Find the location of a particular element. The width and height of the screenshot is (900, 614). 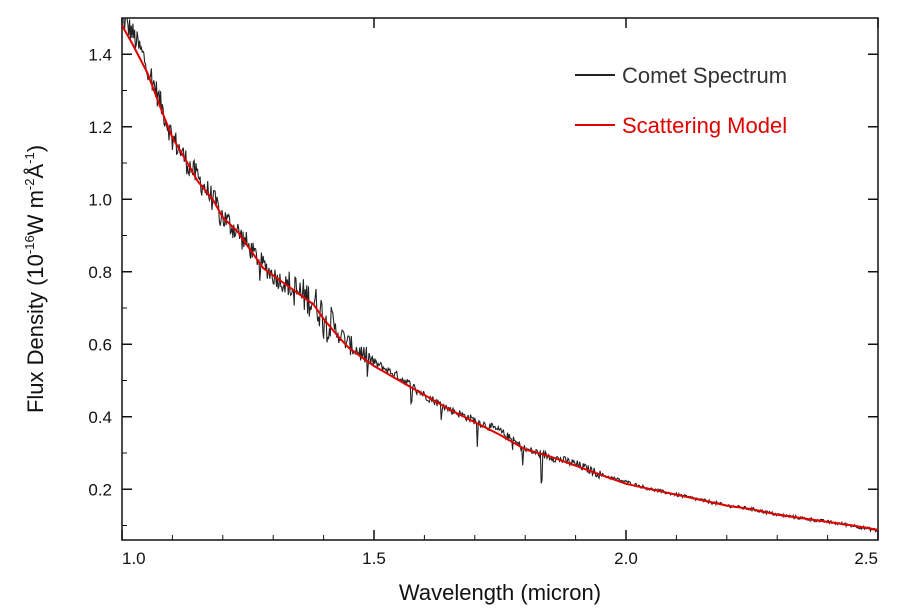

y-tick-label: 0.2 is located at coordinates (100, 489).